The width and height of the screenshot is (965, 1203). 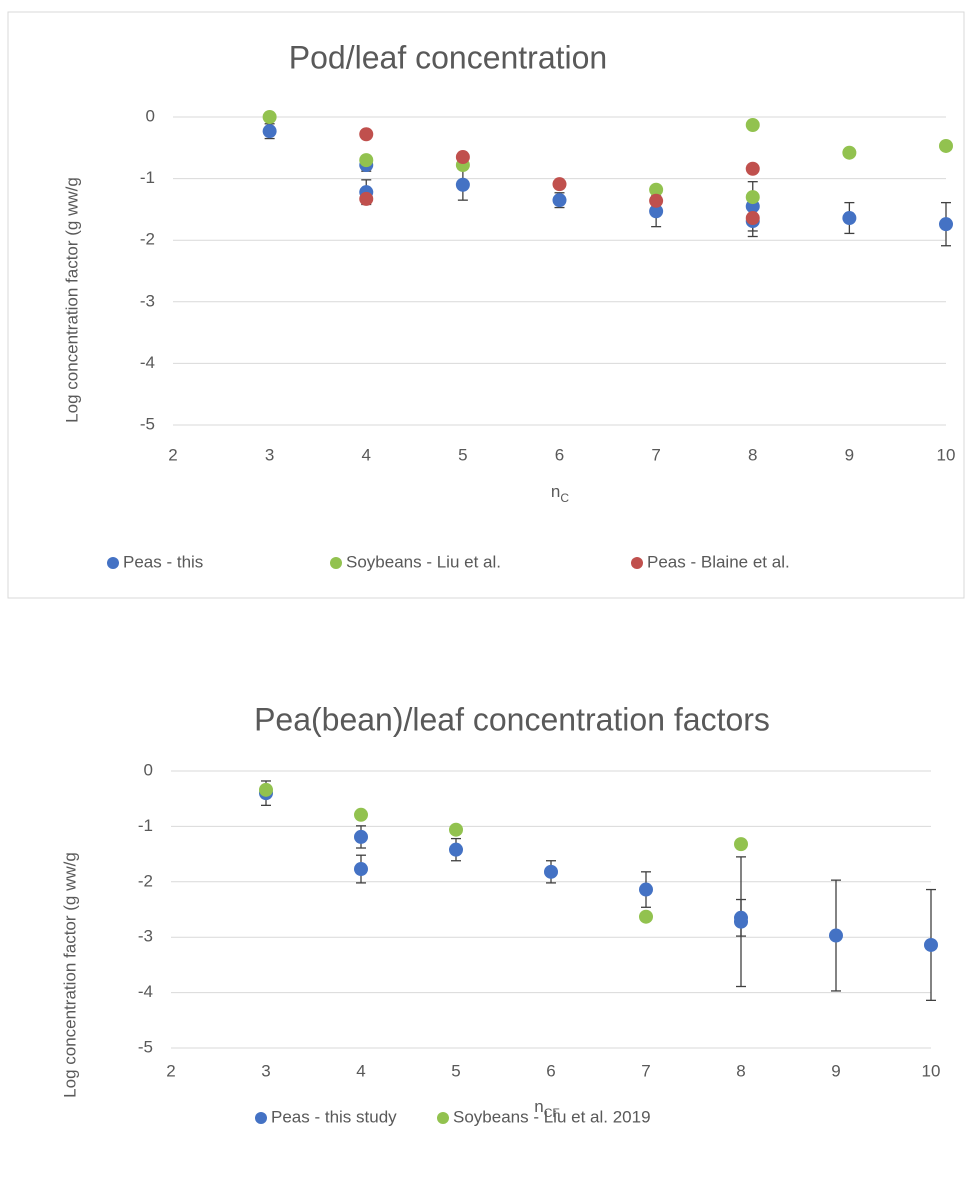 What do you see at coordinates (552, 1113) in the screenshot?
I see `x-axis-label-sub: CF` at bounding box center [552, 1113].